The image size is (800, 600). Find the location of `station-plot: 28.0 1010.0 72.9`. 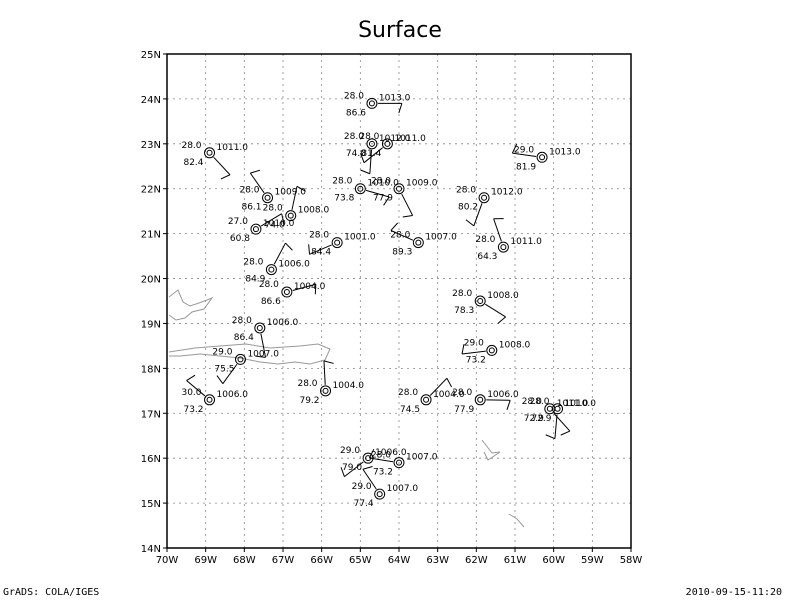

station-plot: 28.0 1010.0 72.9 is located at coordinates (562, 418).